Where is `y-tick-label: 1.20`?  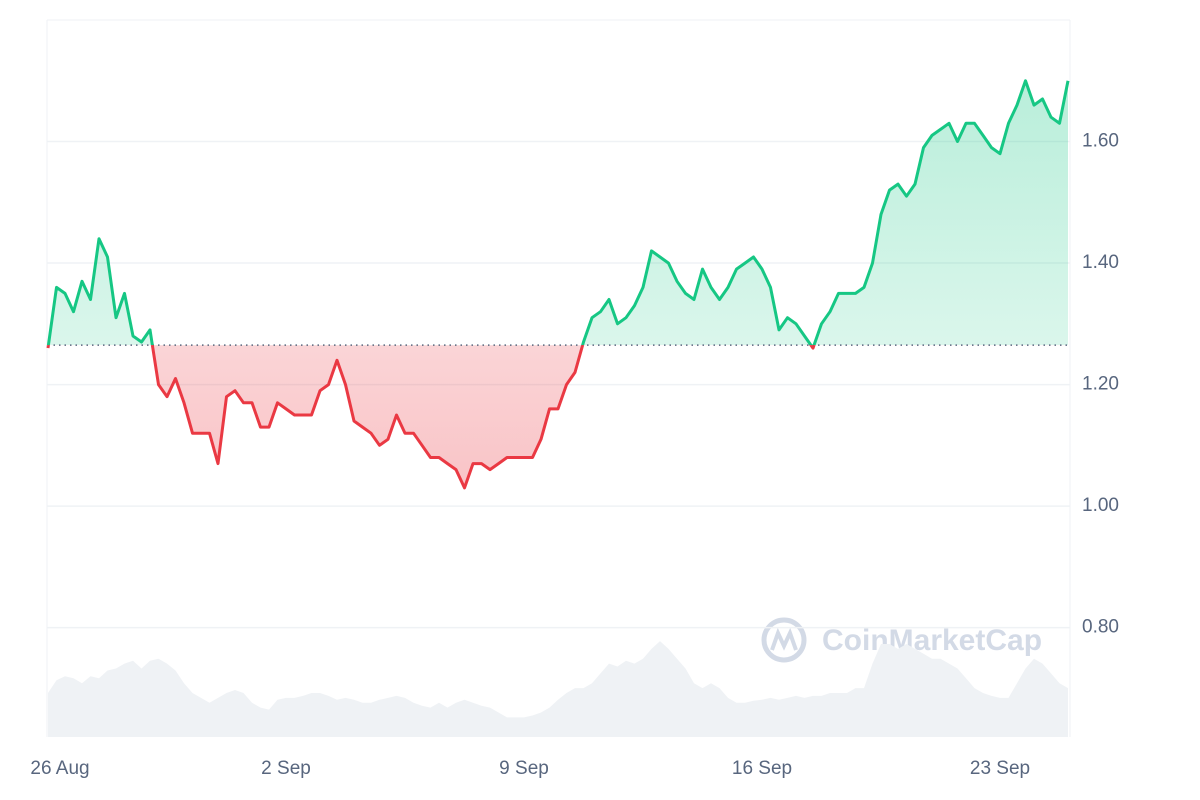
y-tick-label: 1.20 is located at coordinates (1100, 384).